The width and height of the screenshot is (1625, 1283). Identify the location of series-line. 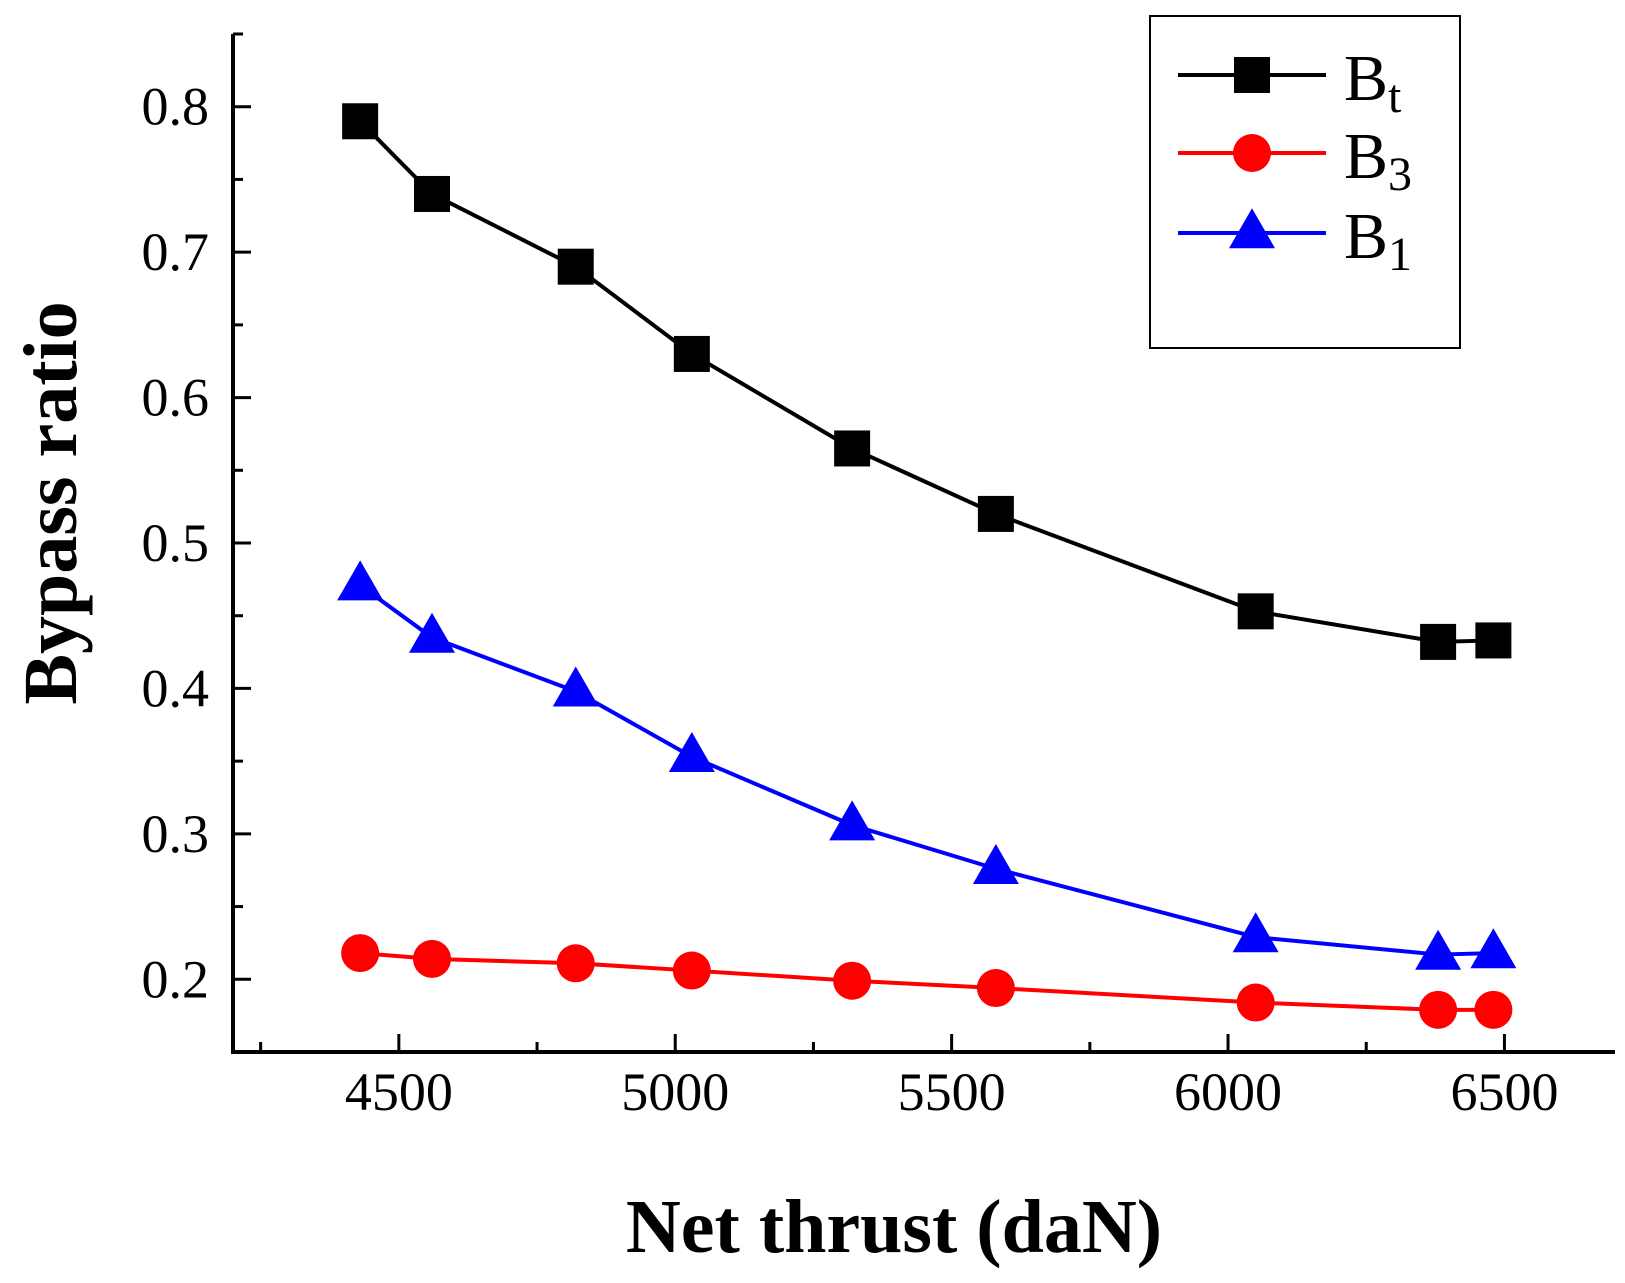
(926, 981).